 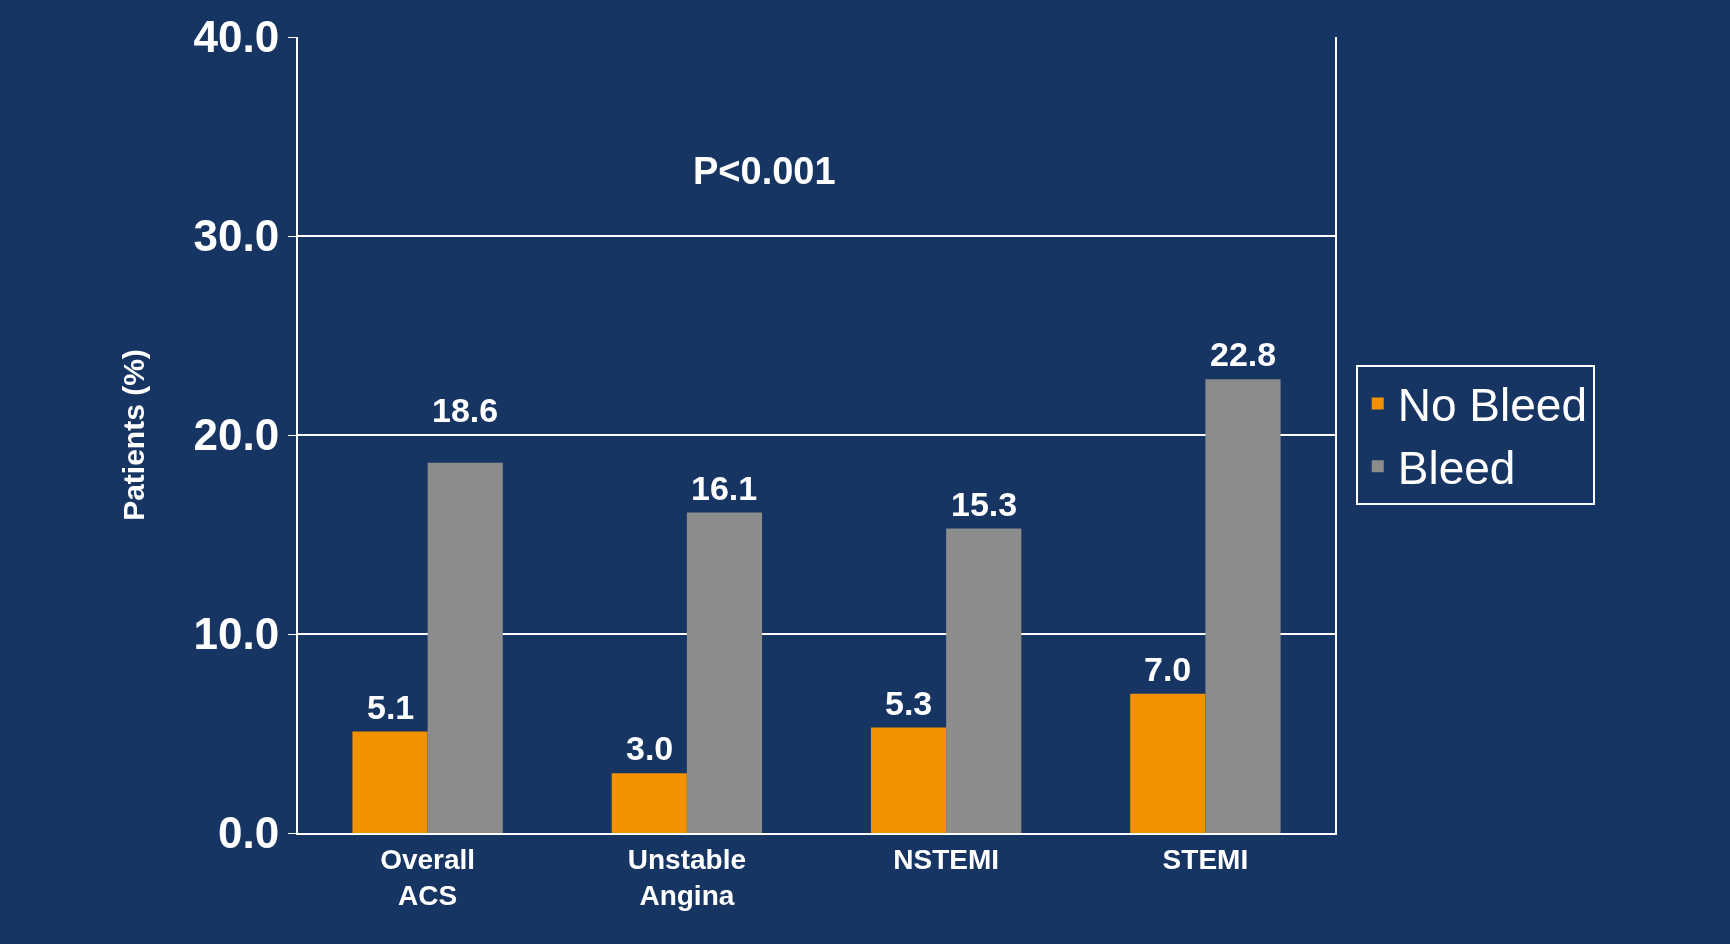 I want to click on annotation: P<0.001, so click(x=764, y=171).